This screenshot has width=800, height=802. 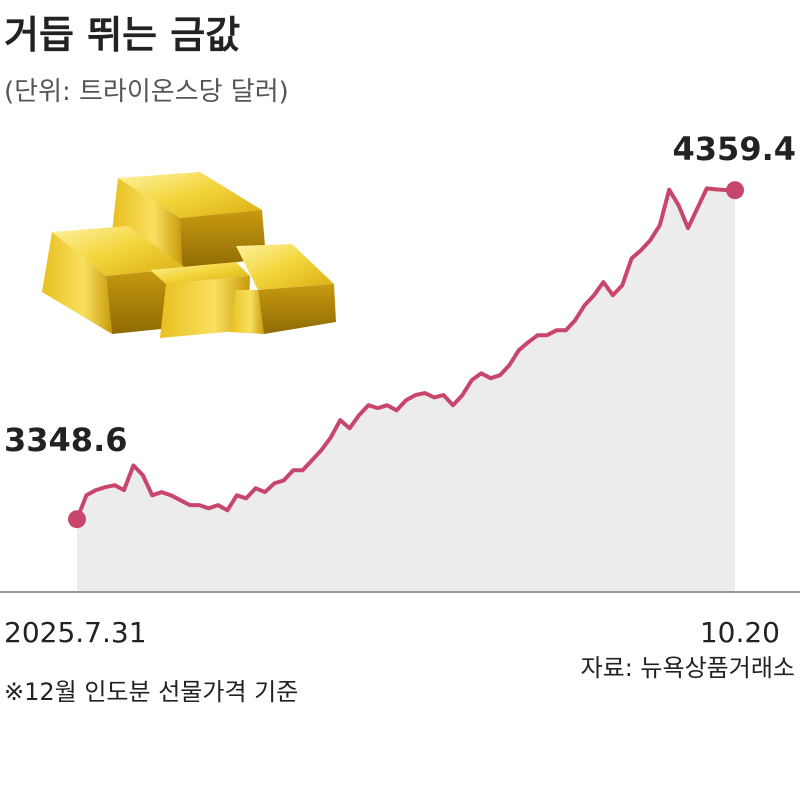 What do you see at coordinates (688, 668) in the screenshot?
I see `source: 자료: 뉴욕상품거래소` at bounding box center [688, 668].